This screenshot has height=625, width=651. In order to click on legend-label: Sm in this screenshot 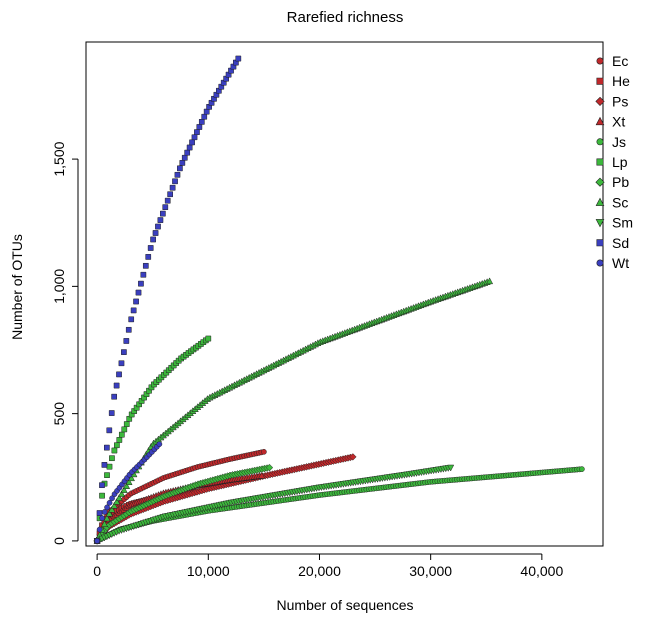, I will do `click(622, 223)`.